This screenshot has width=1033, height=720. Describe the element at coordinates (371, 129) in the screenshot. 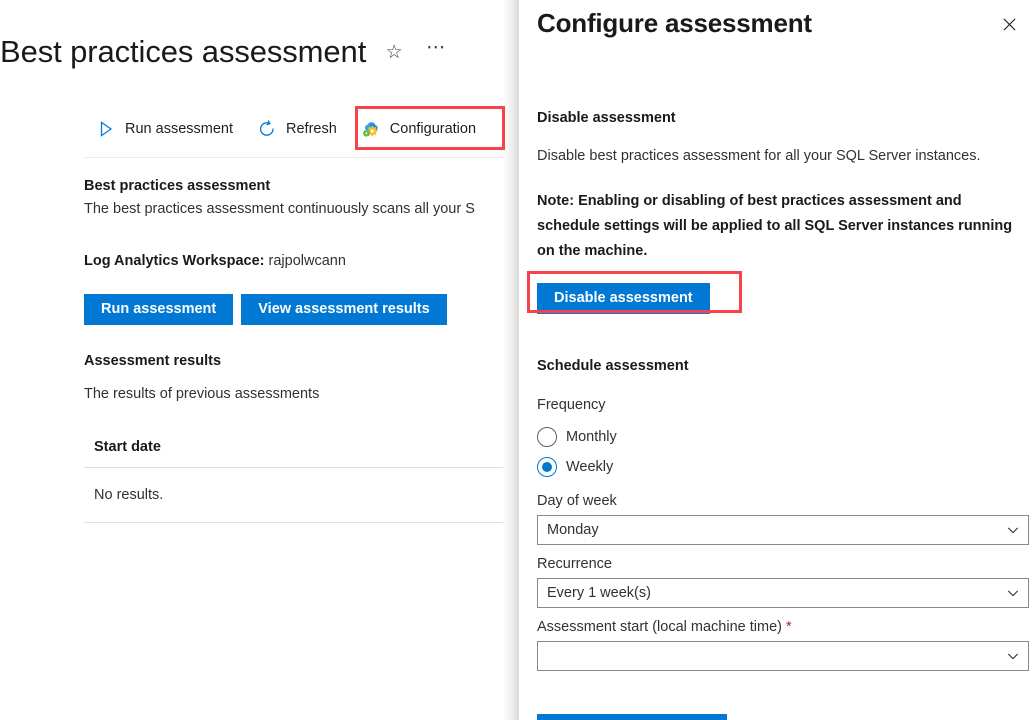

I see `cloud-gear-icon` at that location.